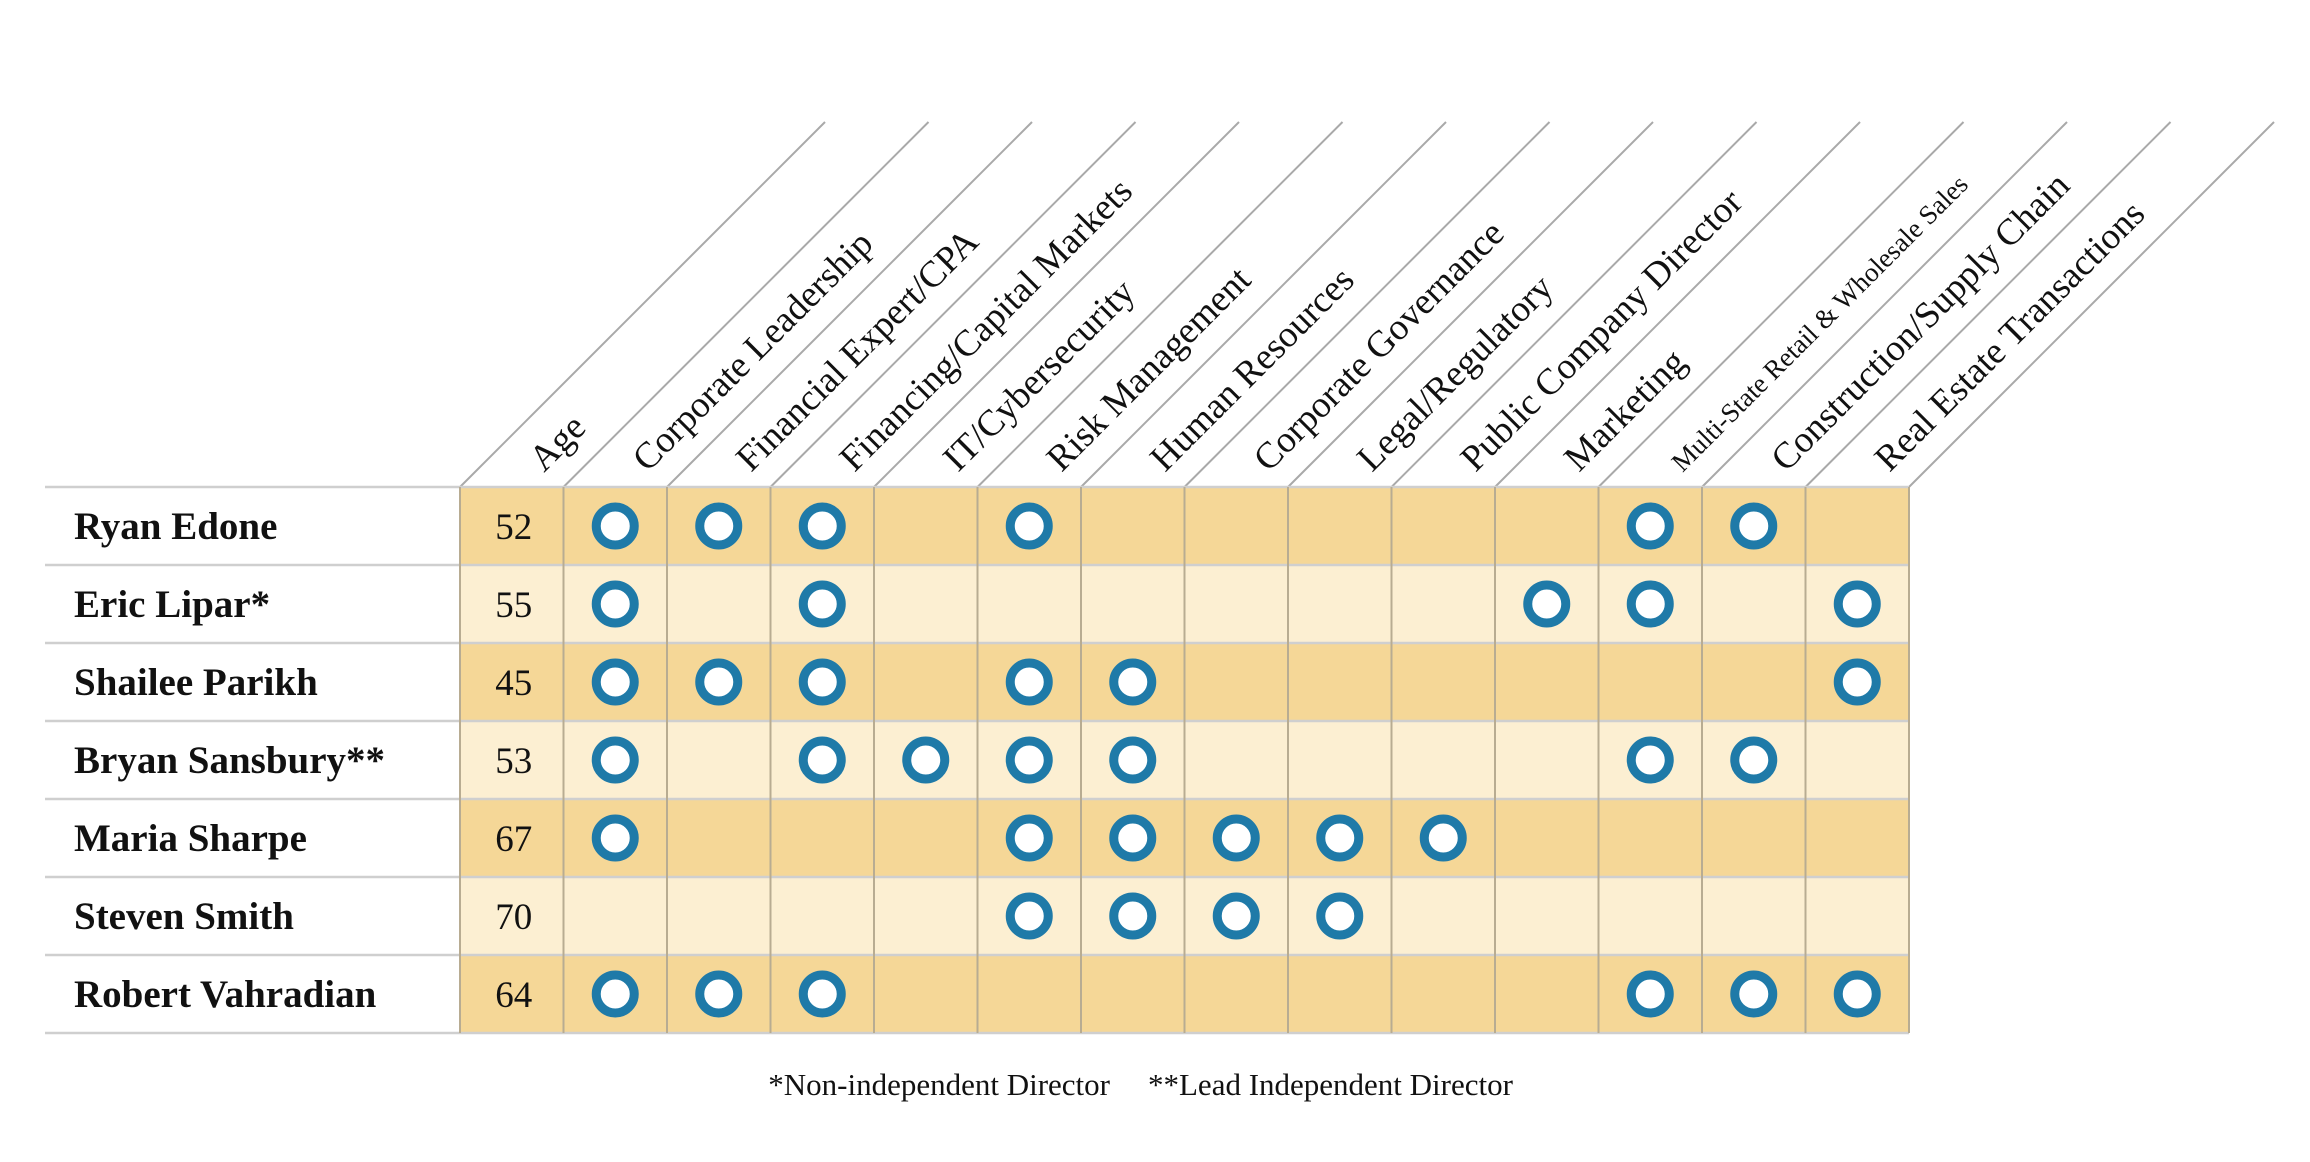 The width and height of the screenshot is (2310, 1162). I want to click on director-name-robert-vahradian: Robert Vahradian, so click(225, 994).